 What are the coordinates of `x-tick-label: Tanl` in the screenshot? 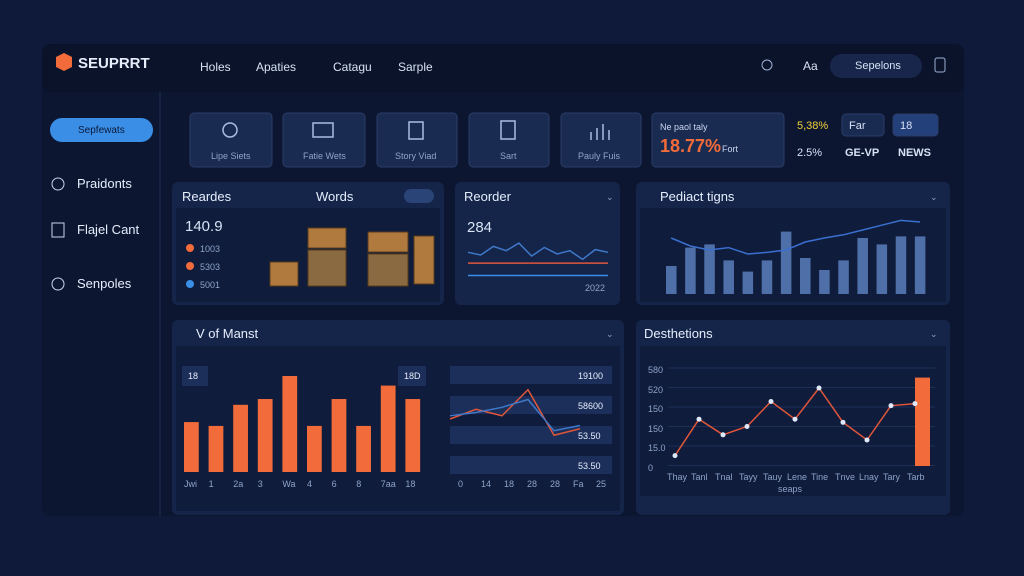 It's located at (699, 477).